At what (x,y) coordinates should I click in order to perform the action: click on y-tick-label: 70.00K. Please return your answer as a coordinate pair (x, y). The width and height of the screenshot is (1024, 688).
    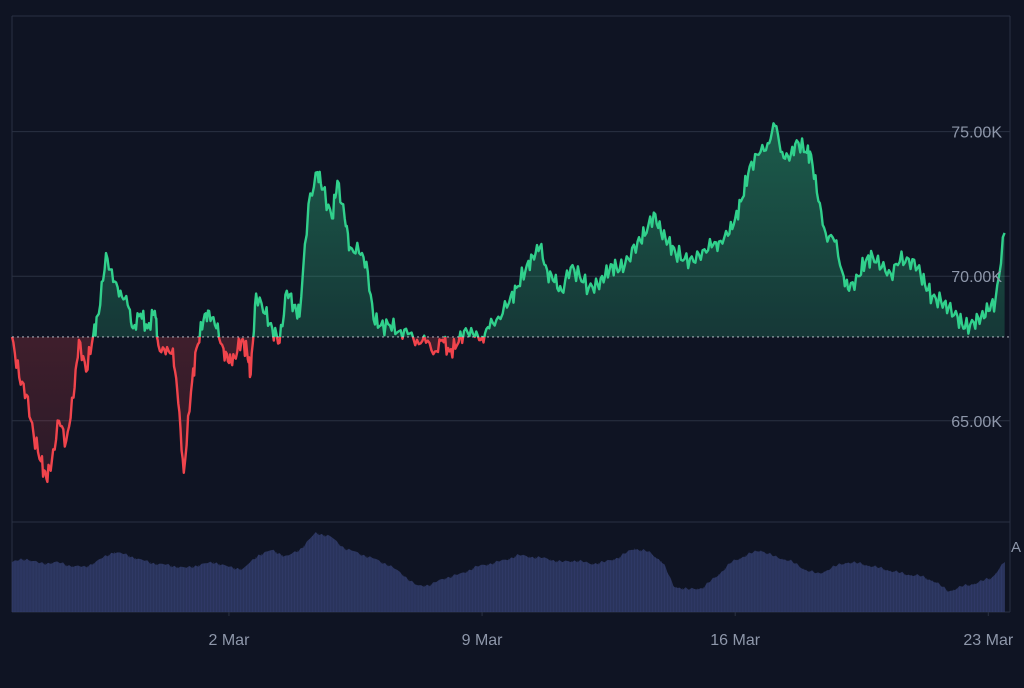
    Looking at the image, I should click on (976, 277).